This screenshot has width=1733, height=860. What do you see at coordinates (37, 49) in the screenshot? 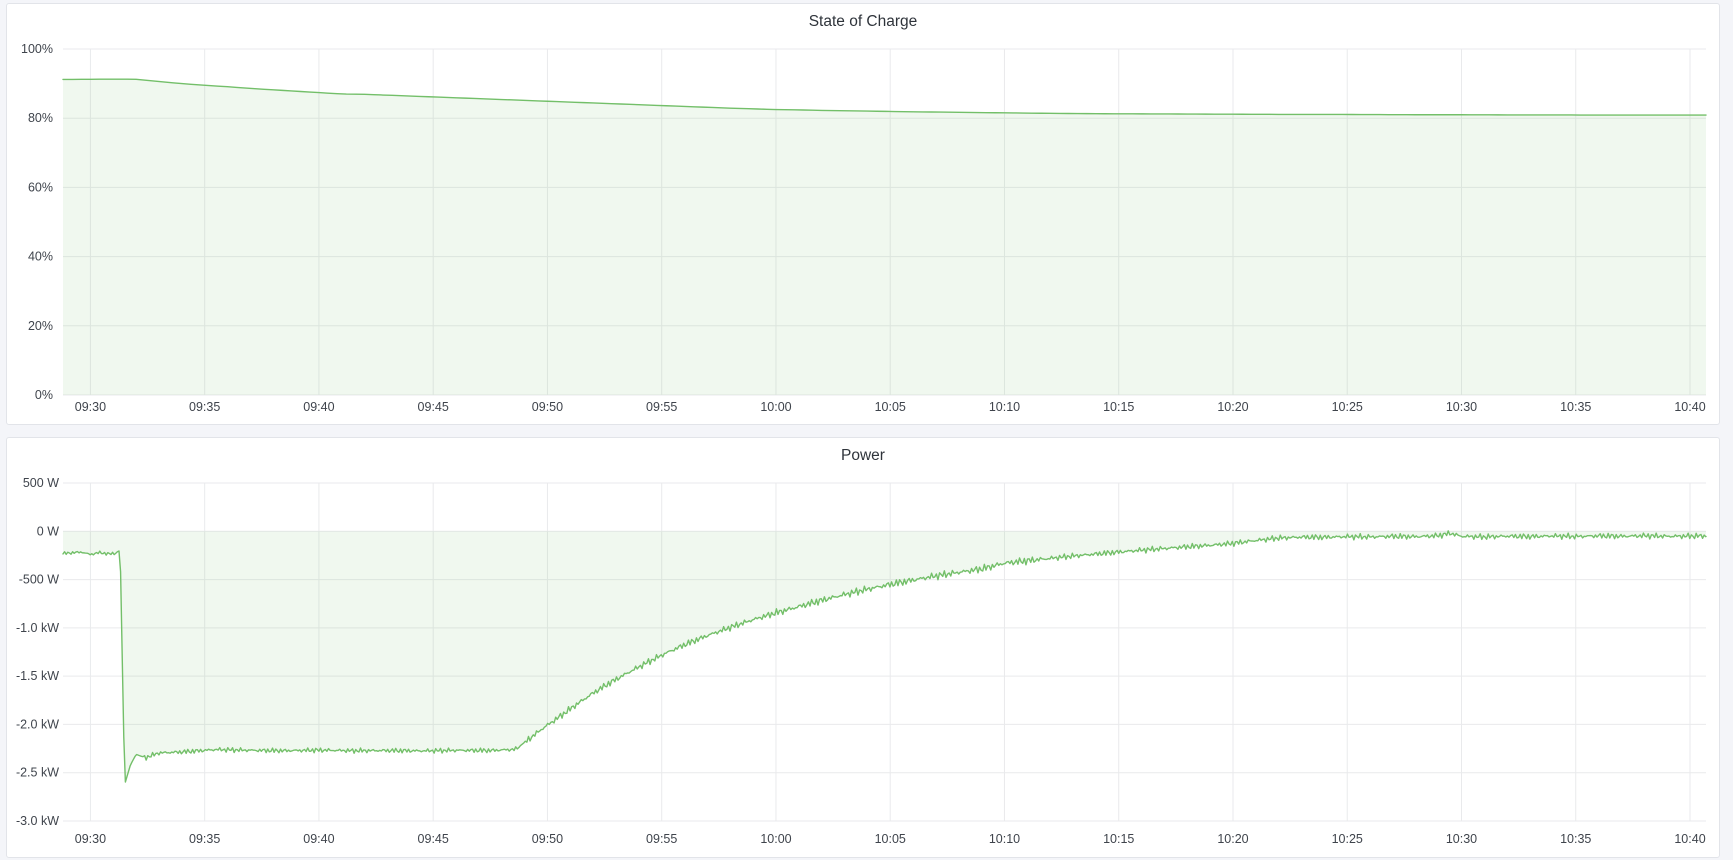
I see `y-tick-label: 100%` at bounding box center [37, 49].